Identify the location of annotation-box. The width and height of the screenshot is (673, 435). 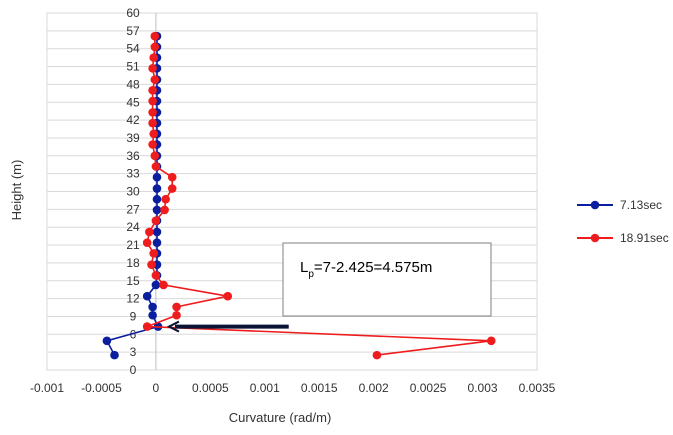
(387, 279).